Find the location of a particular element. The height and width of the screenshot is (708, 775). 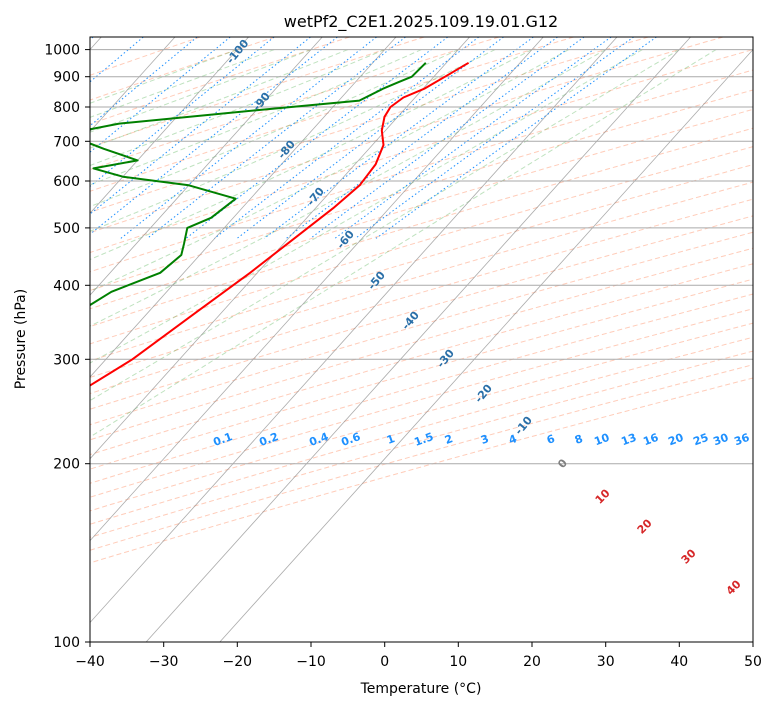

x-tick-label: 50 is located at coordinates (753, 662).